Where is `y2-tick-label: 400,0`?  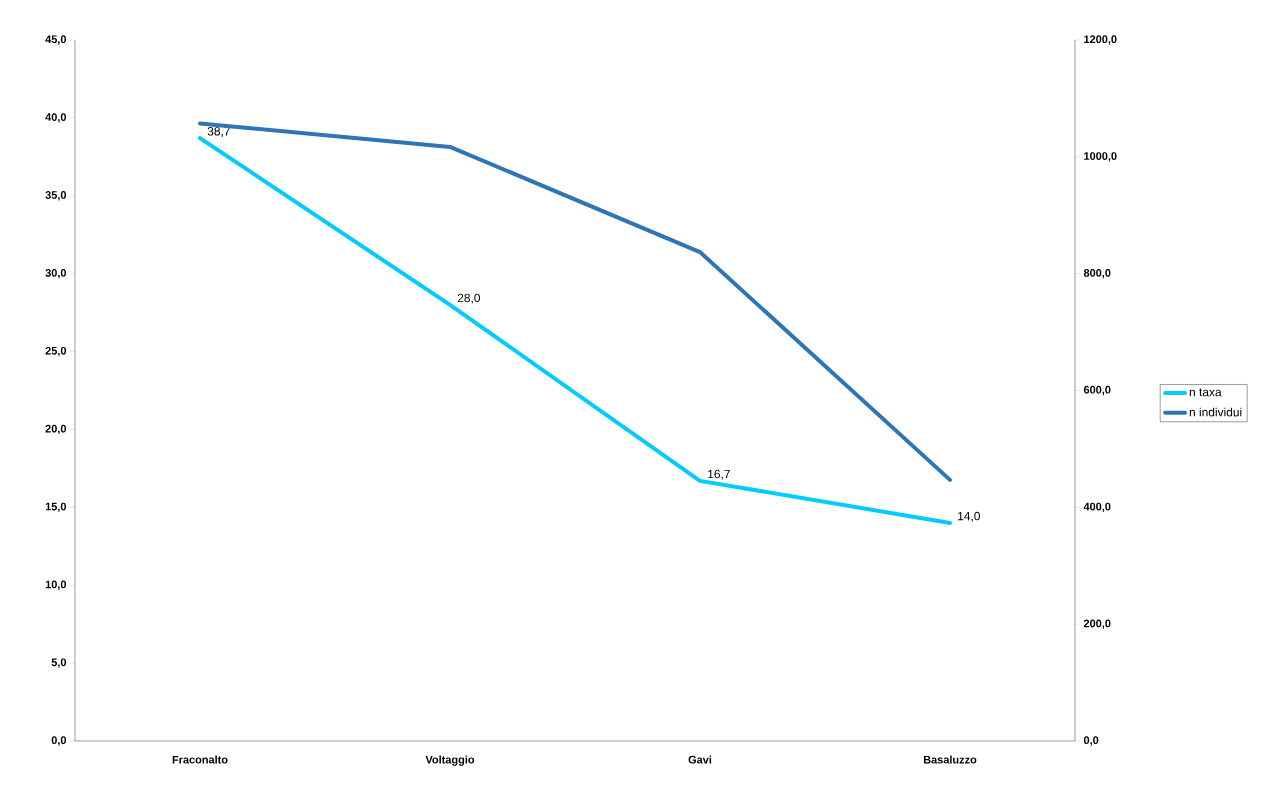
y2-tick-label: 400,0 is located at coordinates (1097, 507).